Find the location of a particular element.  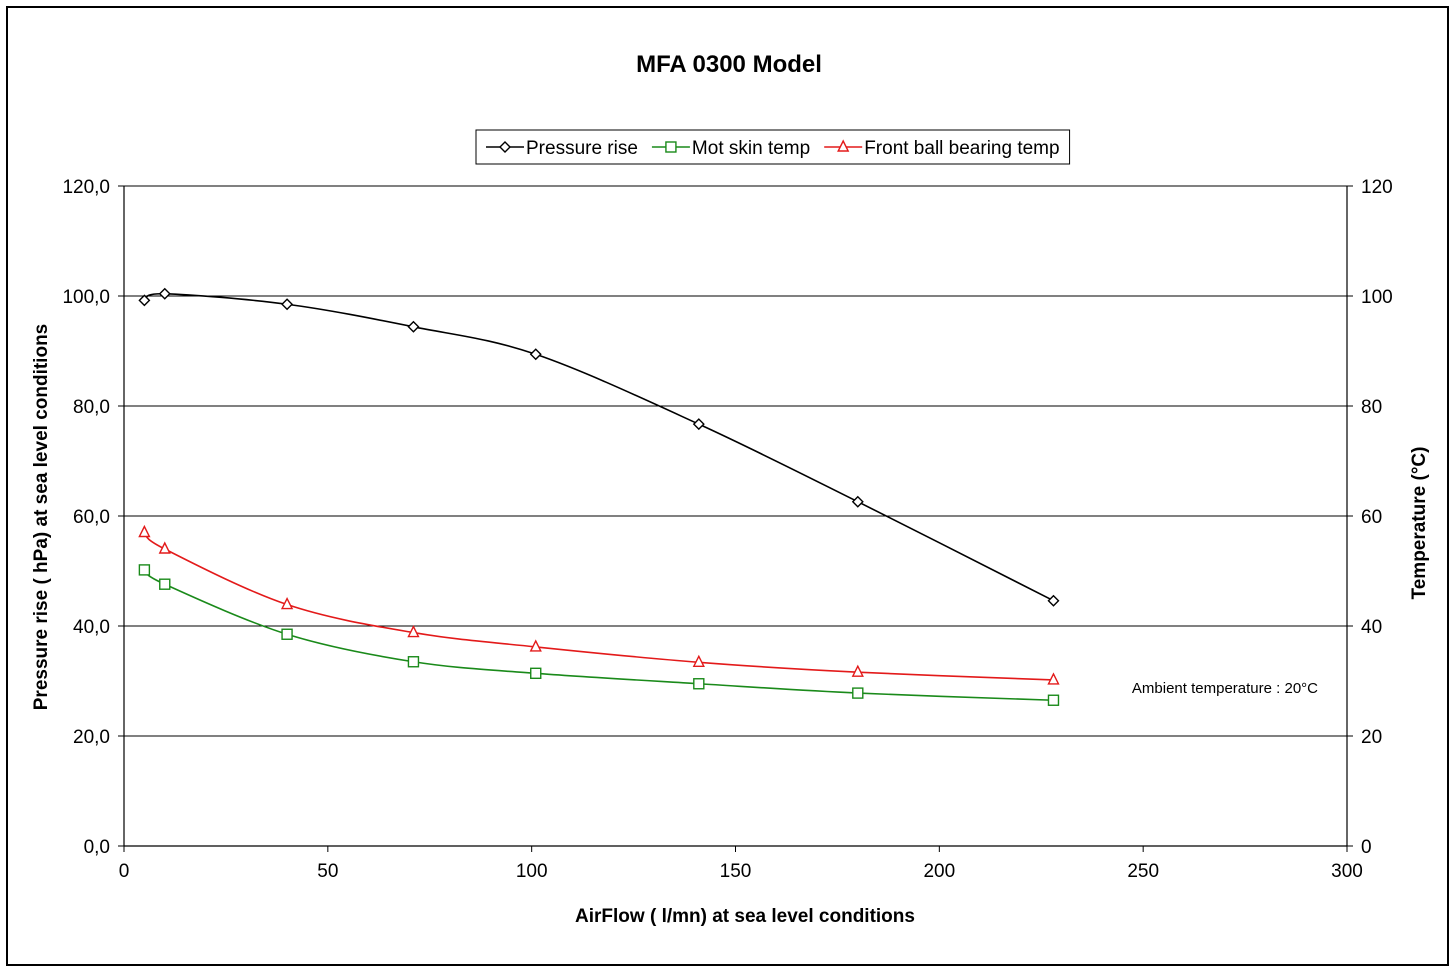

x-tick-label: 150 is located at coordinates (736, 871).